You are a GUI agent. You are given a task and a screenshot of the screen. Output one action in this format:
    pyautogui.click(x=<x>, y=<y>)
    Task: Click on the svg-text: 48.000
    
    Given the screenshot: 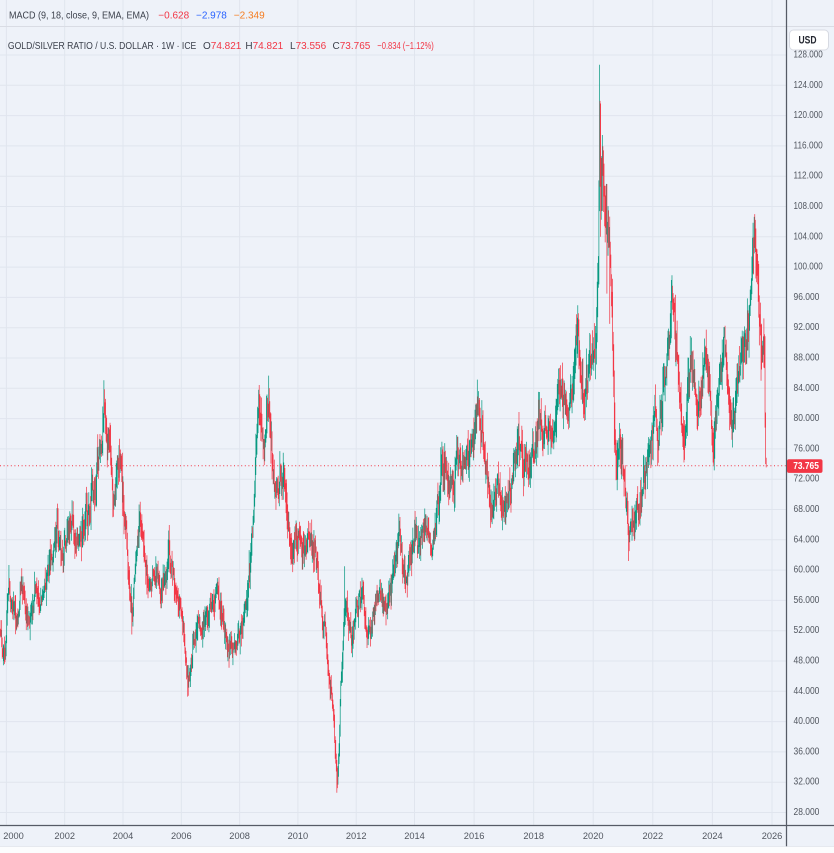 What is the action you would take?
    pyautogui.click(x=807, y=661)
    